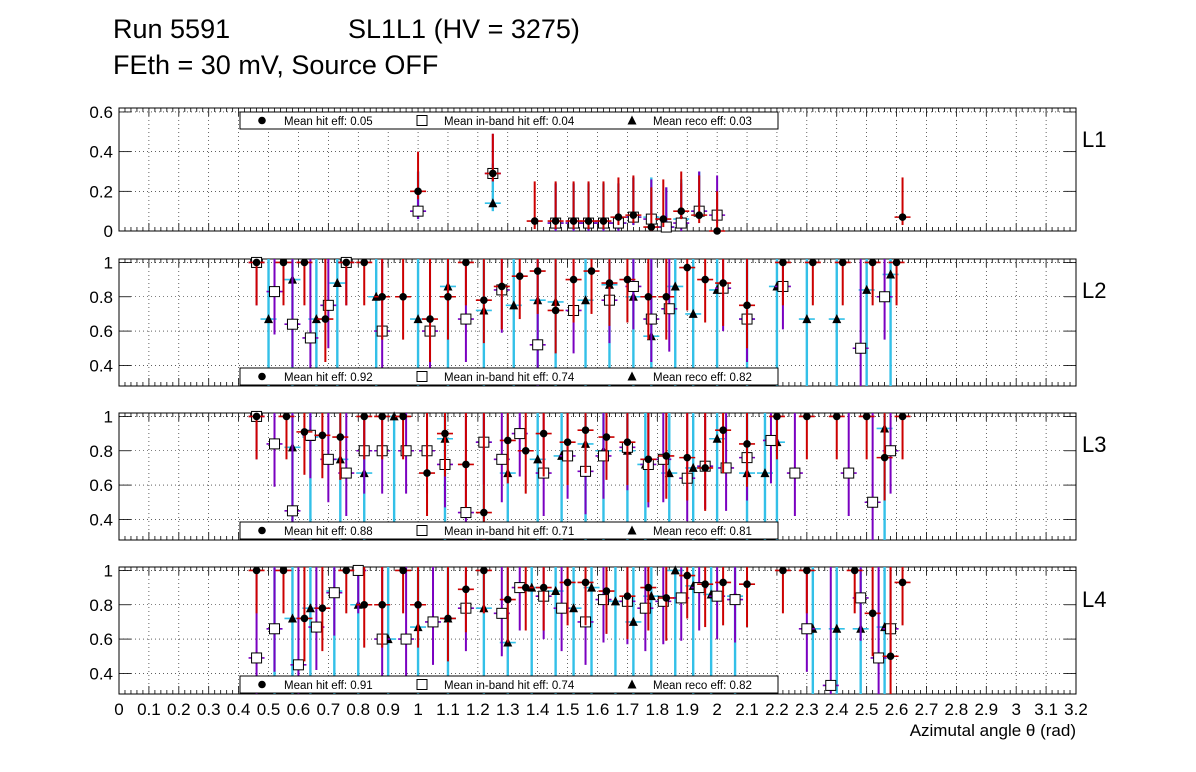  Describe the element at coordinates (1015, 709) in the screenshot. I see `x-tick-label: 3` at that location.